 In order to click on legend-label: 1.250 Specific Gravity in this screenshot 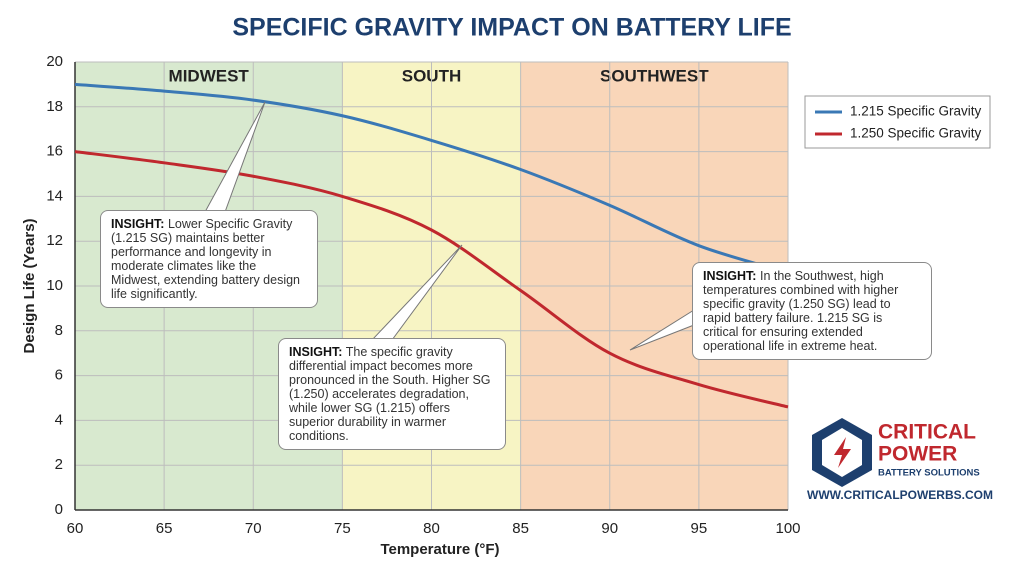, I will do `click(916, 133)`.